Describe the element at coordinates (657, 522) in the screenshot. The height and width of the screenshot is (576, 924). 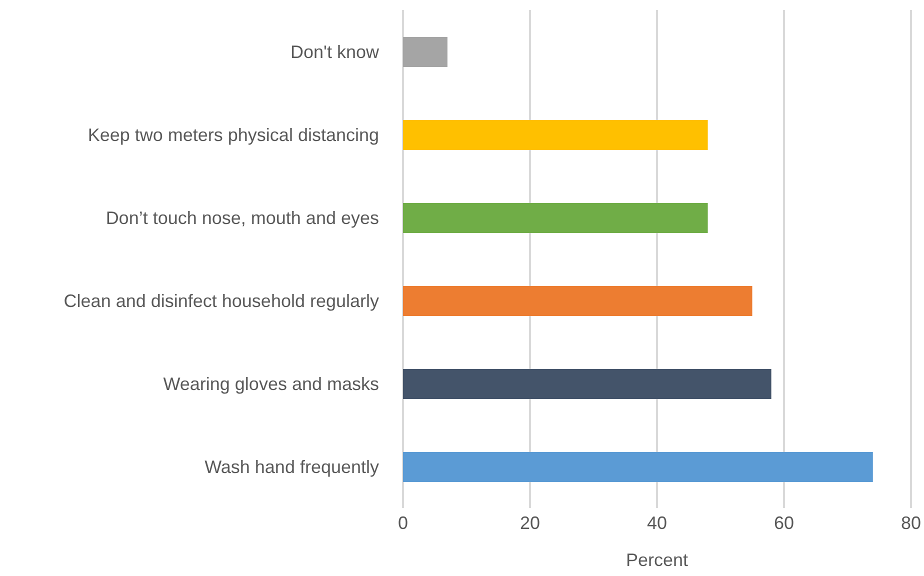
I see `x-tick-label: 40` at that location.